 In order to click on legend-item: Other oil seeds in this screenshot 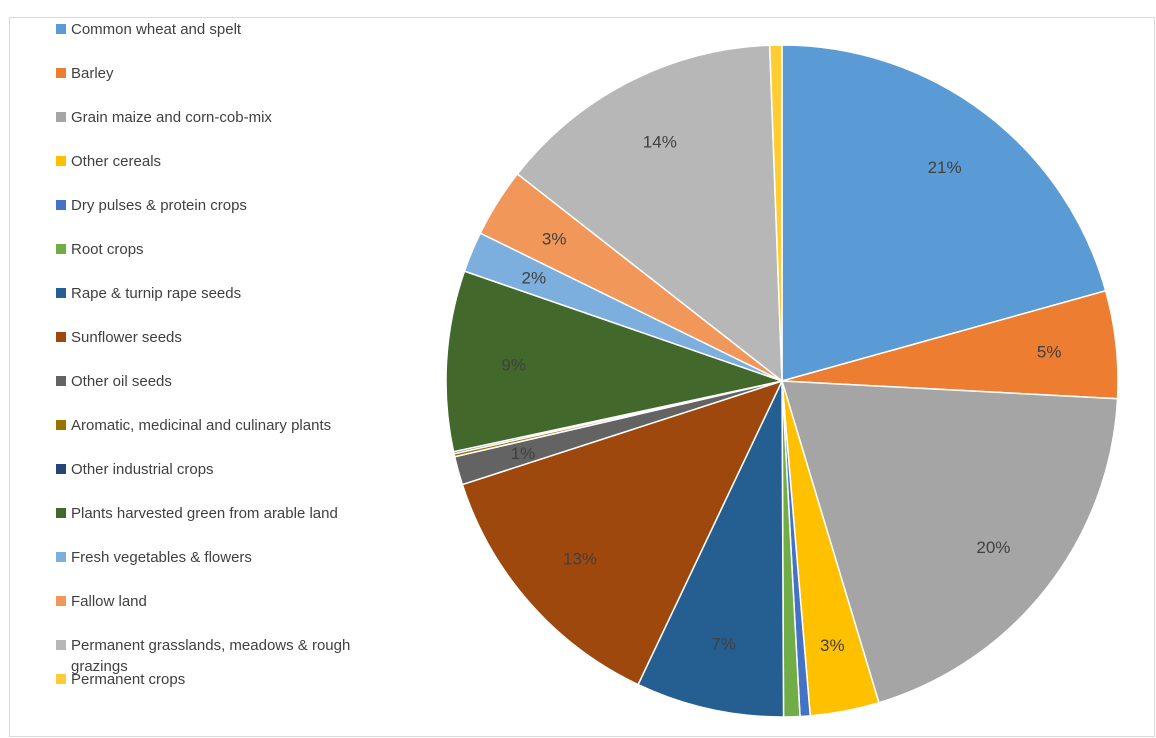, I will do `click(231, 392)`.